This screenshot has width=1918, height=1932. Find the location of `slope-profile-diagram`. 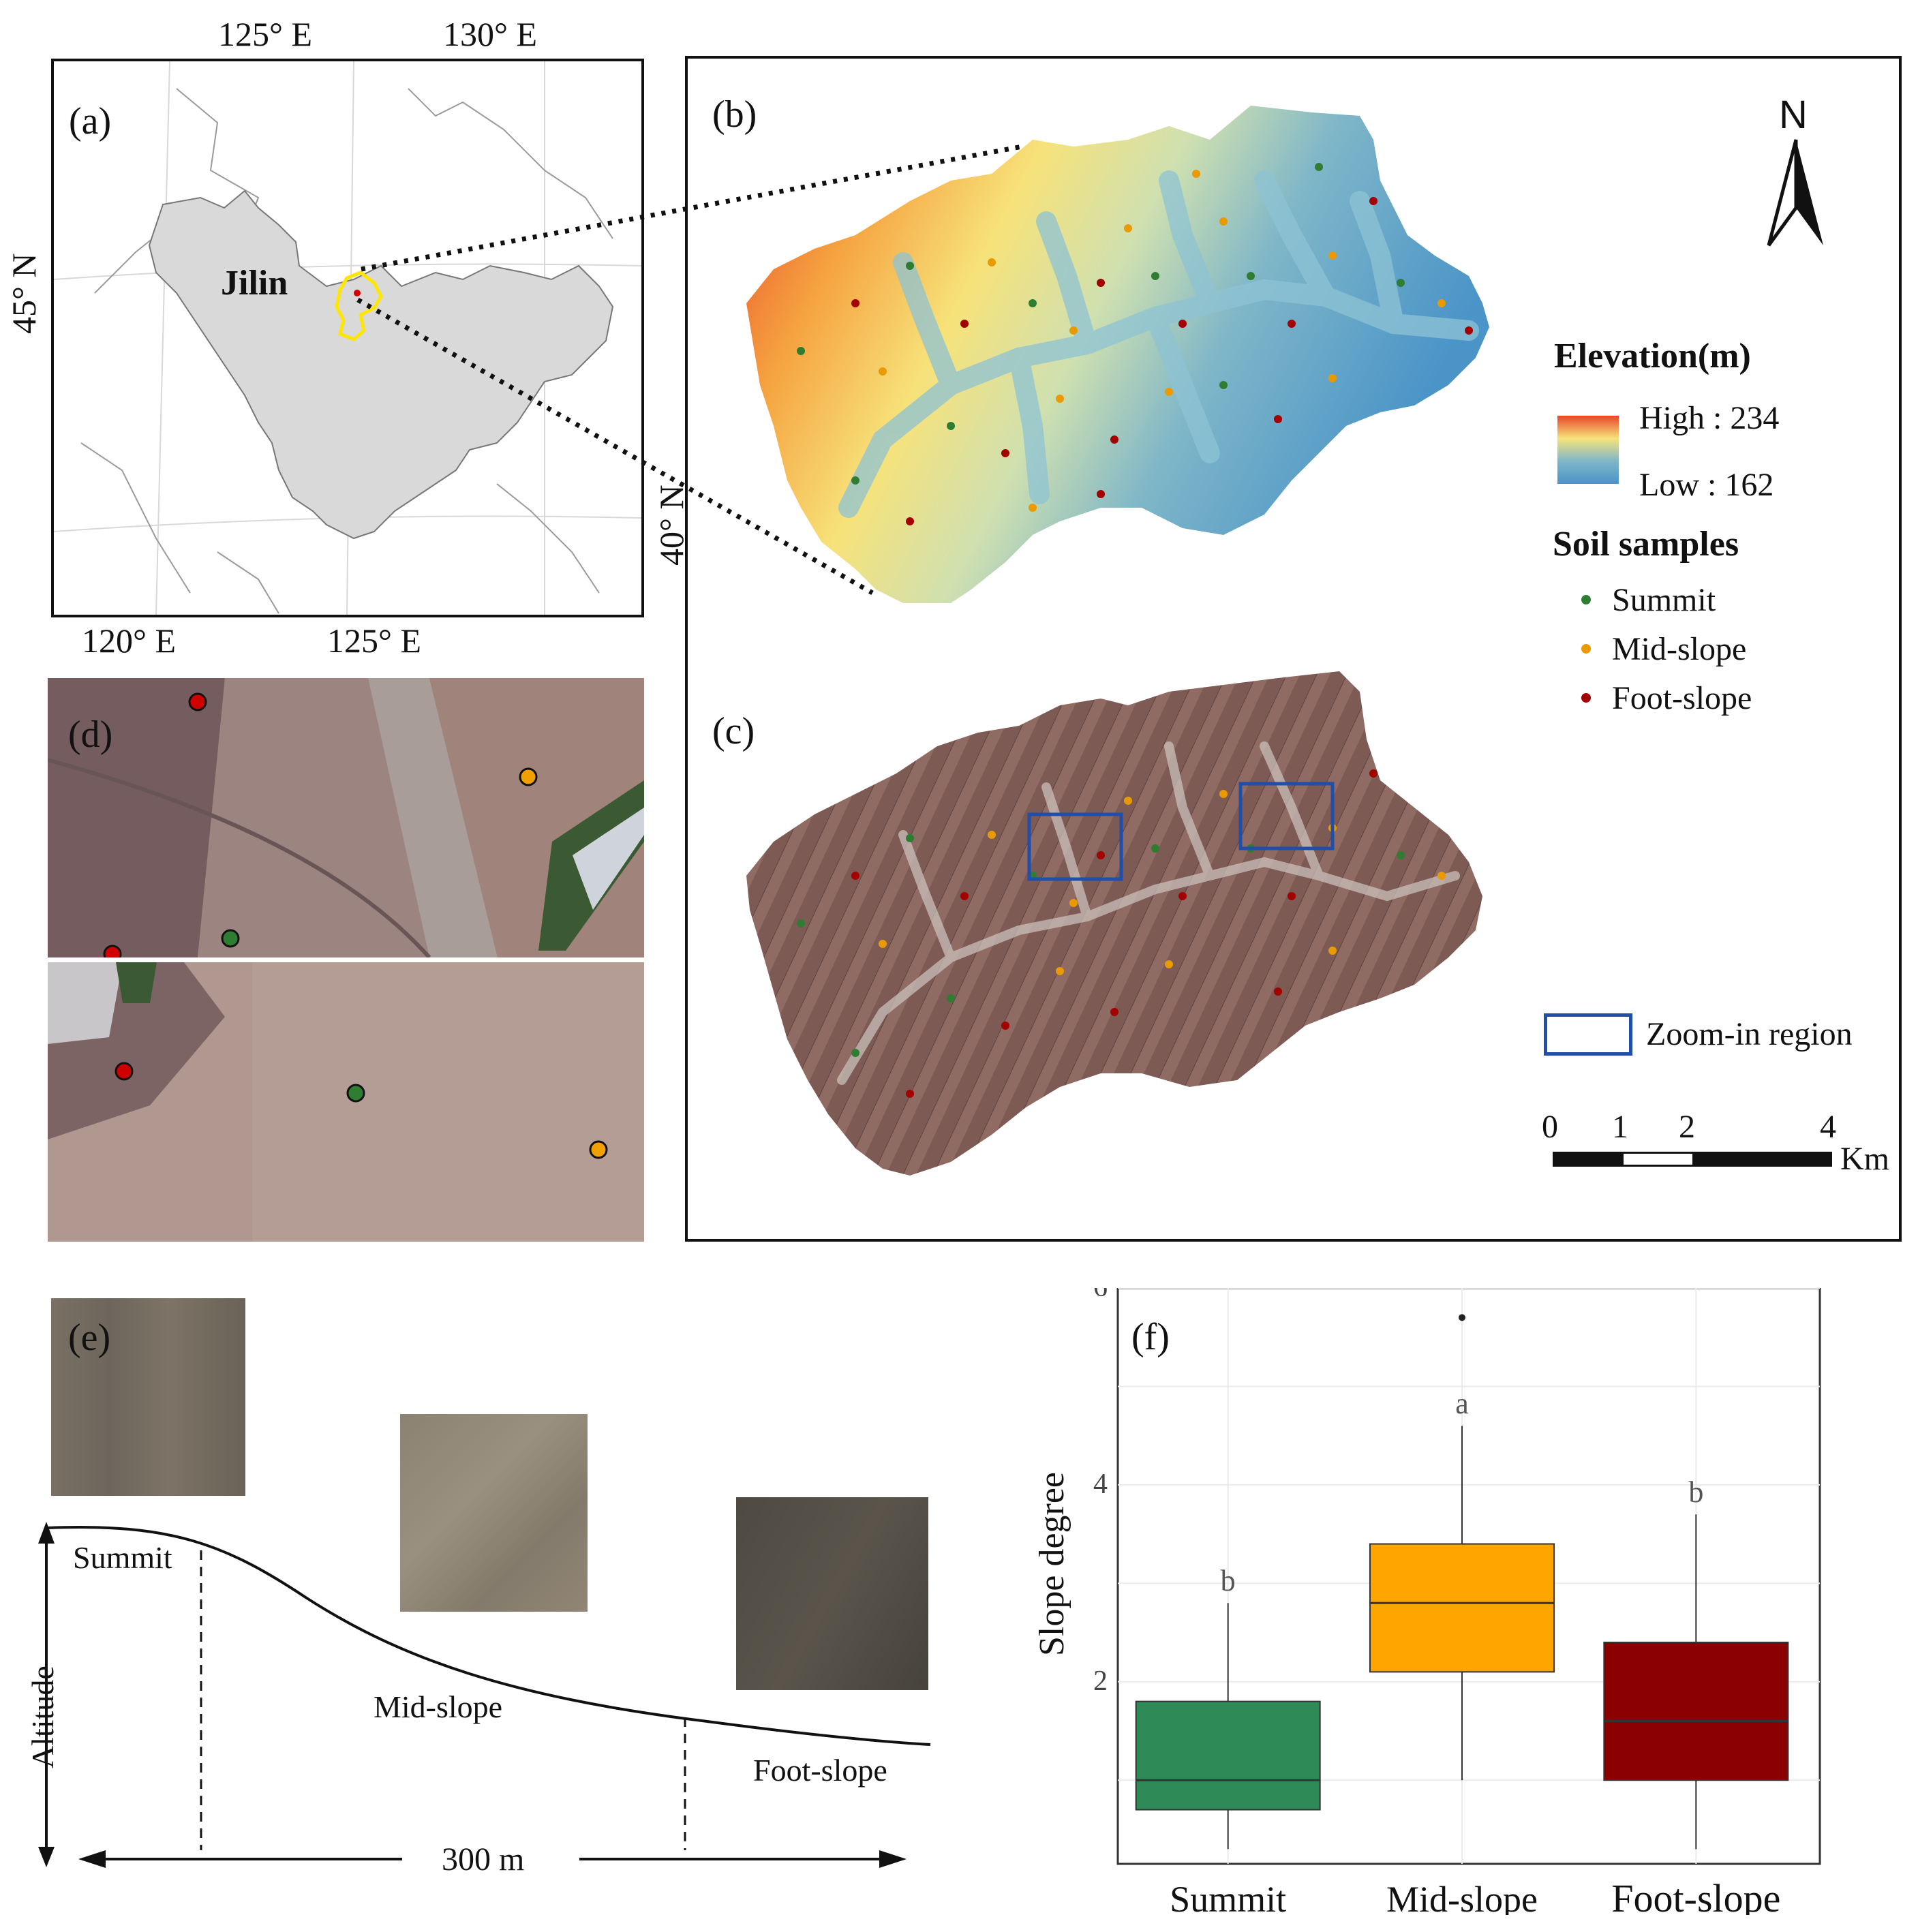

slope-profile-diagram is located at coordinates (484, 1695).